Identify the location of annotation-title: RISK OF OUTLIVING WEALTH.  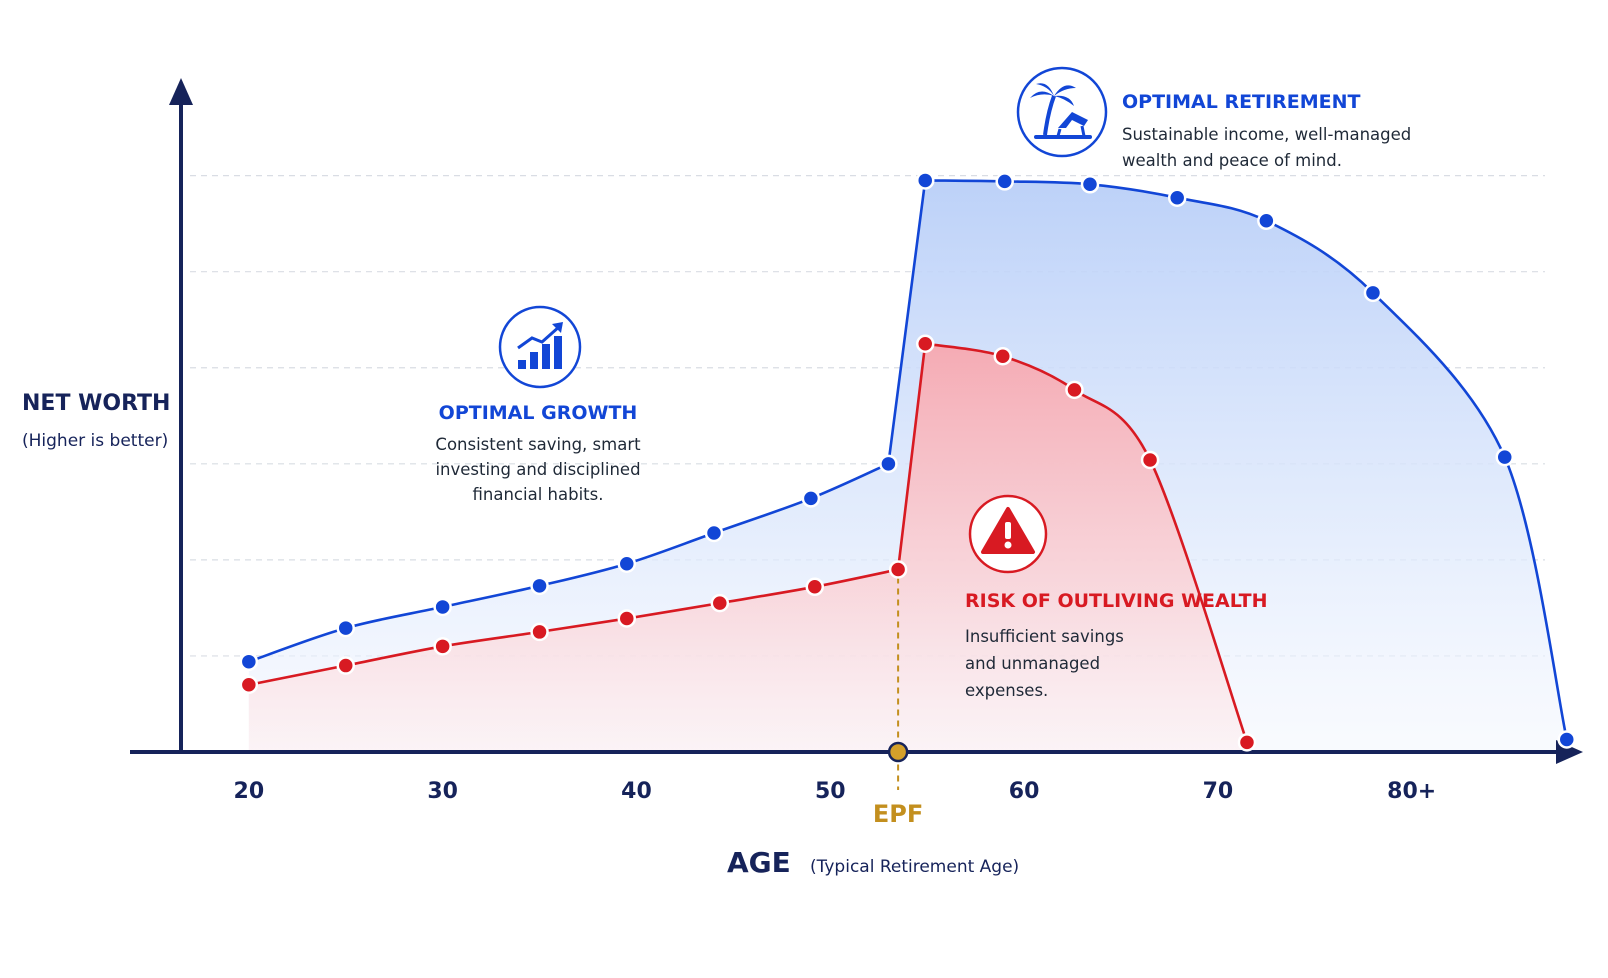
(1116, 601).